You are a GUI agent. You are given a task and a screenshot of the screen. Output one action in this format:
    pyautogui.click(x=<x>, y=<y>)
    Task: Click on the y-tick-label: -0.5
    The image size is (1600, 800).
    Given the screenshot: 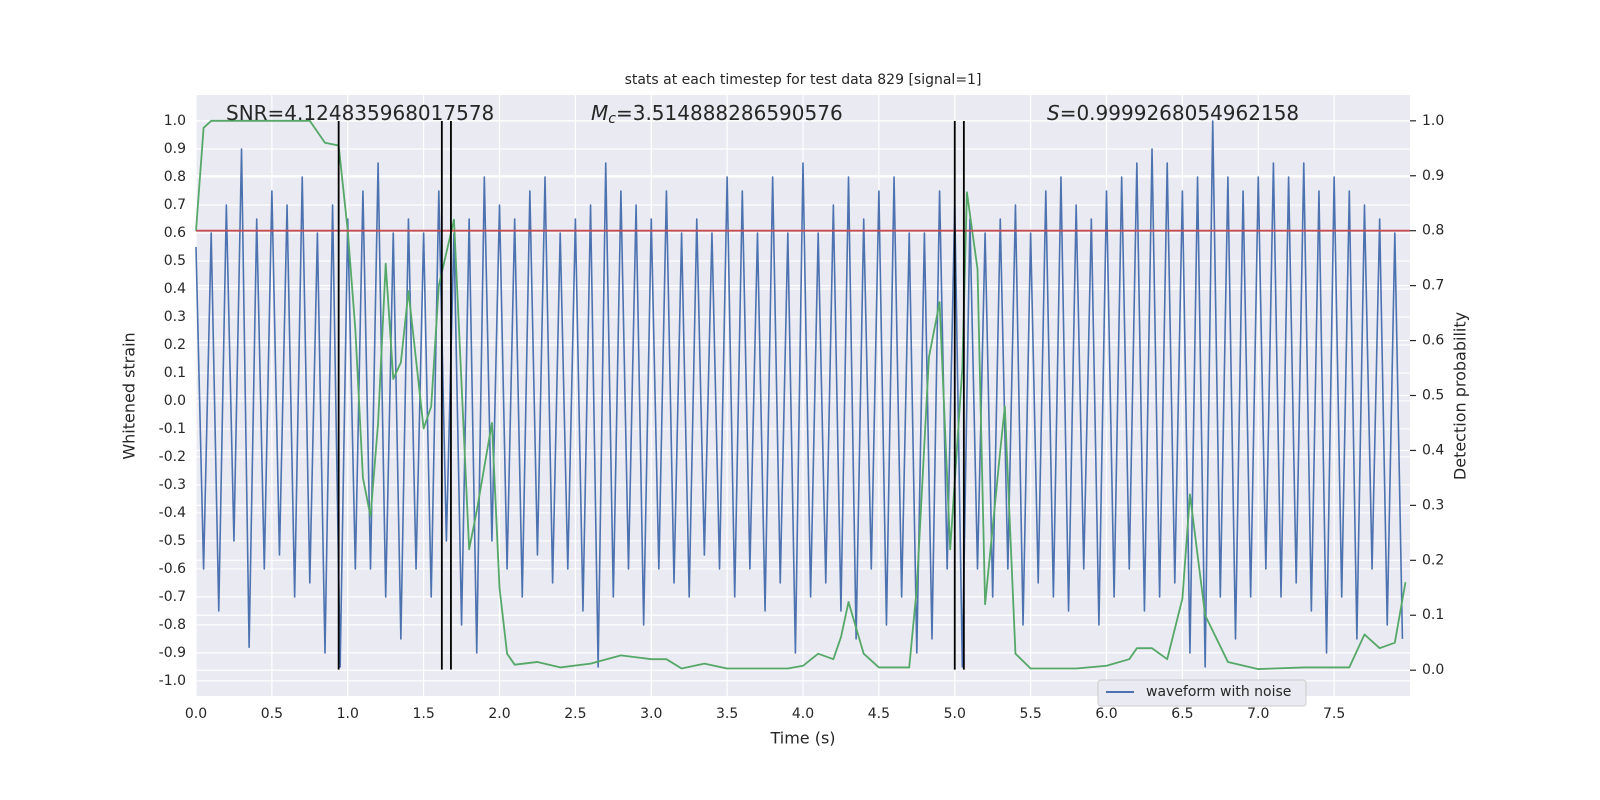 What is the action you would take?
    pyautogui.click(x=172, y=541)
    